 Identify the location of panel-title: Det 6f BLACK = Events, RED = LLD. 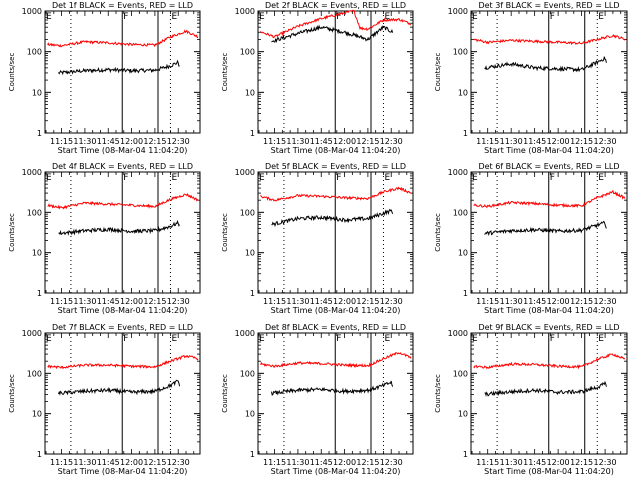
(548, 166).